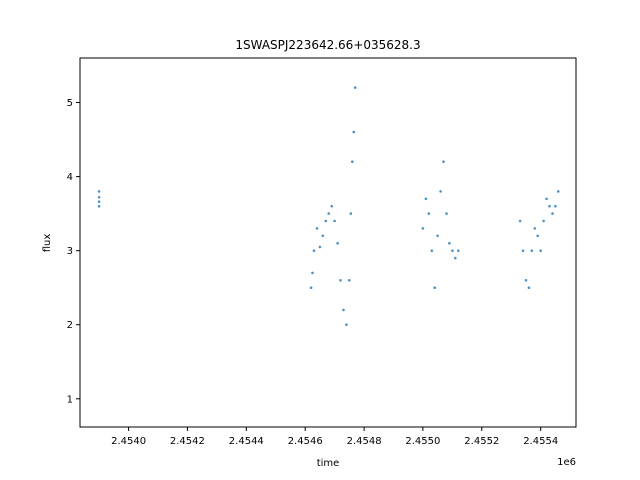  Describe the element at coordinates (246, 441) in the screenshot. I see `x-tick-label: 2.4544` at that location.